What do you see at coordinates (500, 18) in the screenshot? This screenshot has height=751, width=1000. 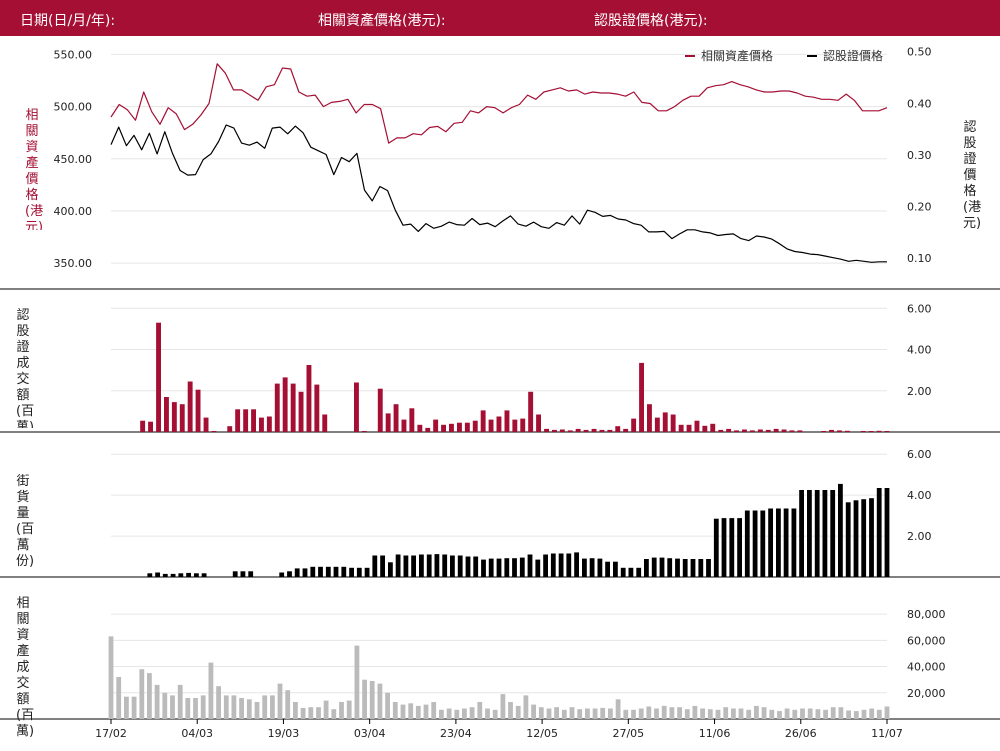 I see `header-bar: 日期(日/月/年): 相關資產價格(港元): 認股證價格(港元):` at bounding box center [500, 18].